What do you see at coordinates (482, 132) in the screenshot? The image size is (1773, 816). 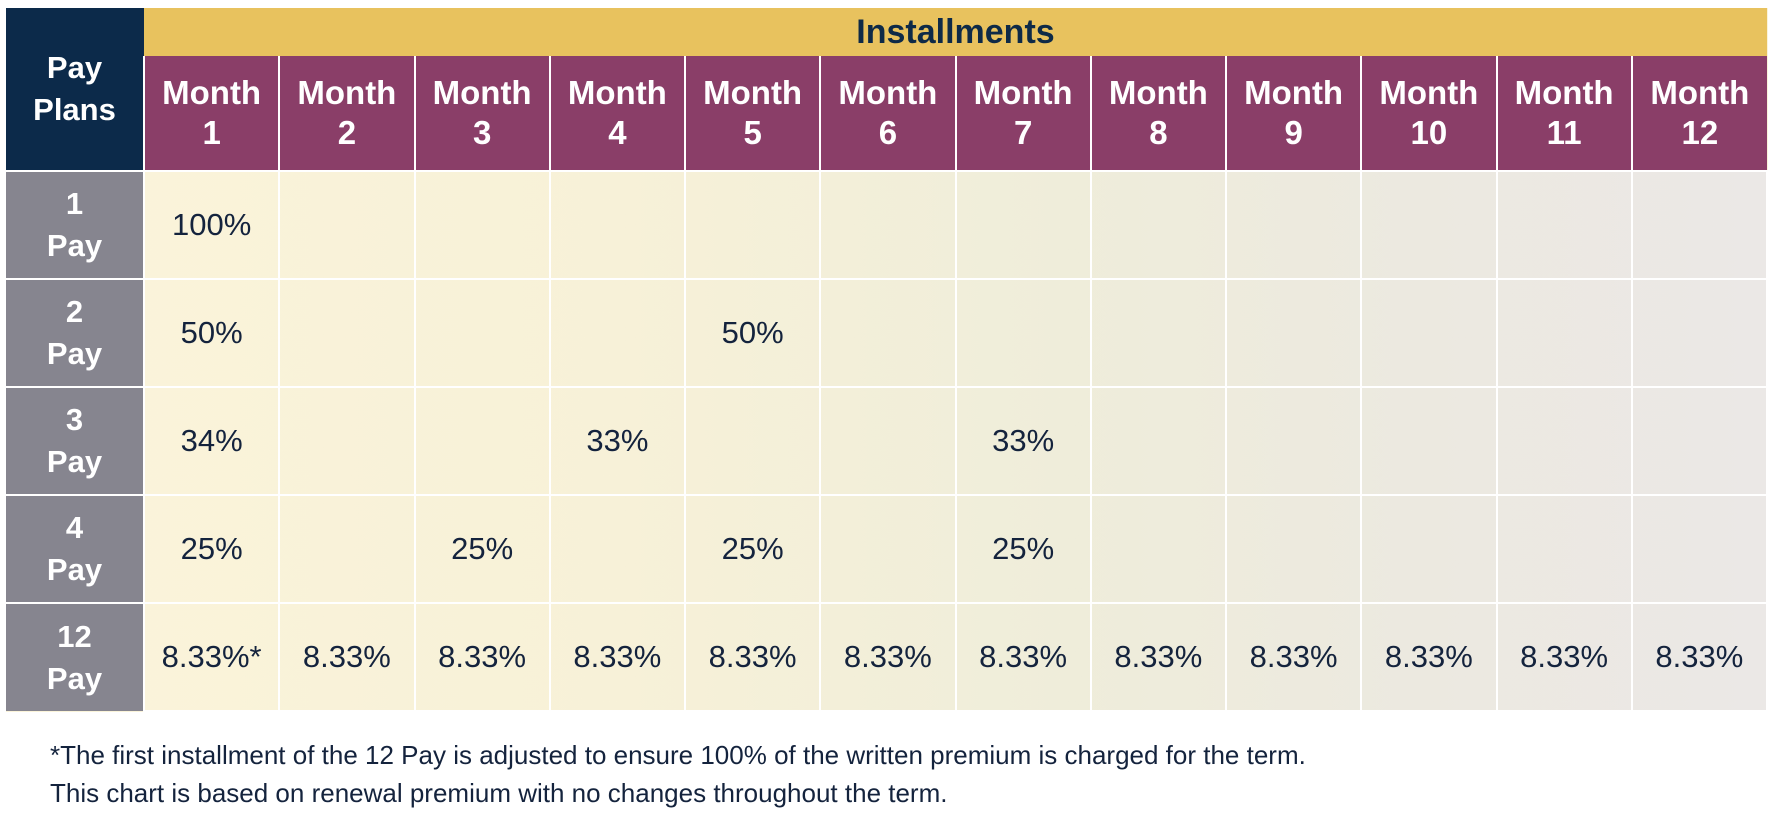 I see `month-header-number: 3` at bounding box center [482, 132].